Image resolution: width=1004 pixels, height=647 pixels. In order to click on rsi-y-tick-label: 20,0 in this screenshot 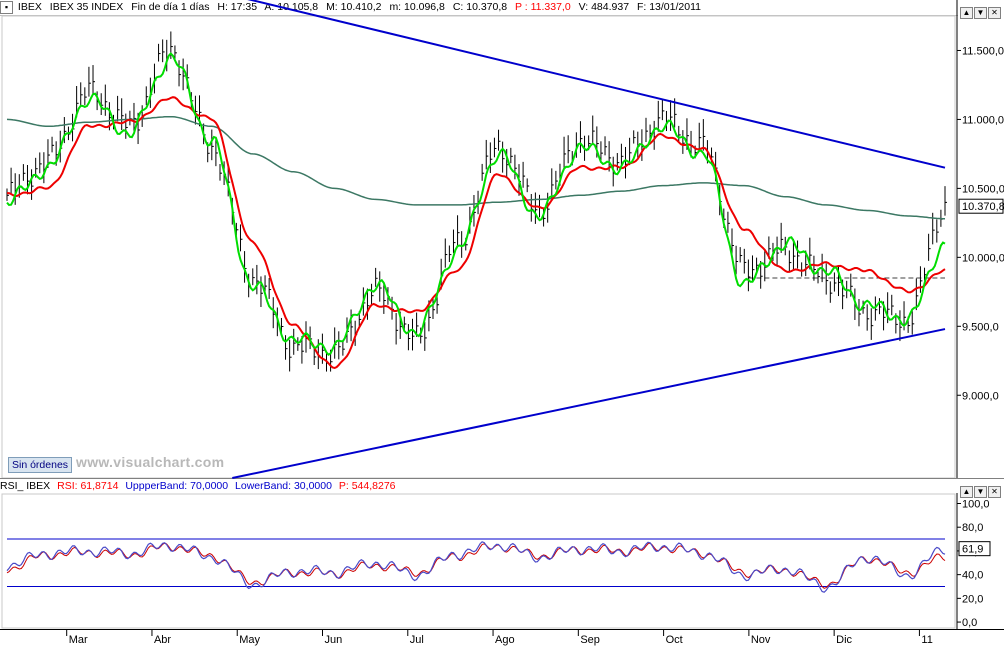, I will do `click(972, 599)`.